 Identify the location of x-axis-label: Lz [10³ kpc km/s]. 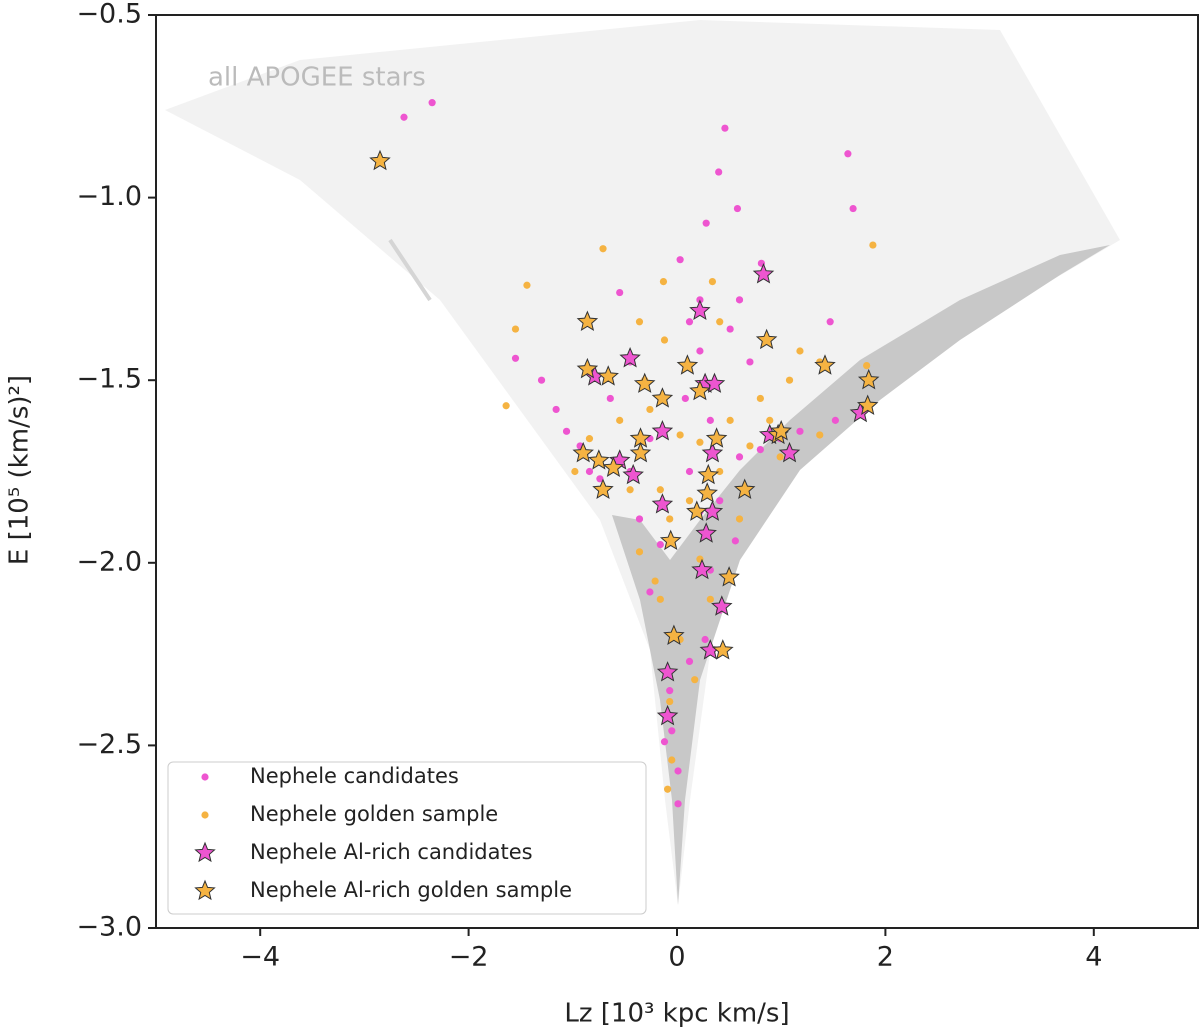
(676, 1014).